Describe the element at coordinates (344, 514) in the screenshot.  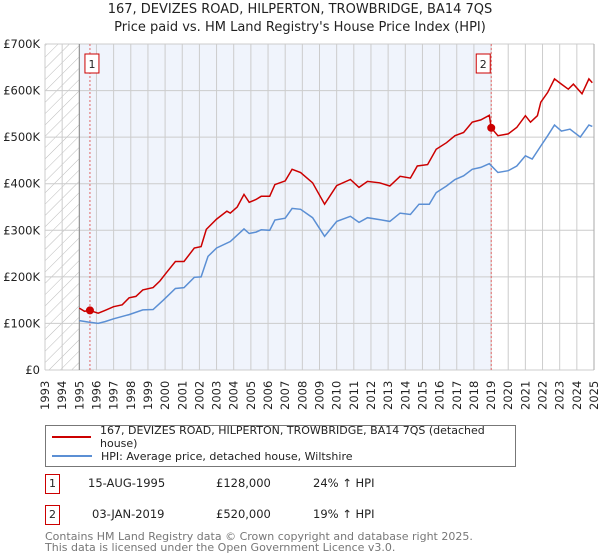
I see `transaction-hpi-diff: 19% ↑ HPI` at that location.